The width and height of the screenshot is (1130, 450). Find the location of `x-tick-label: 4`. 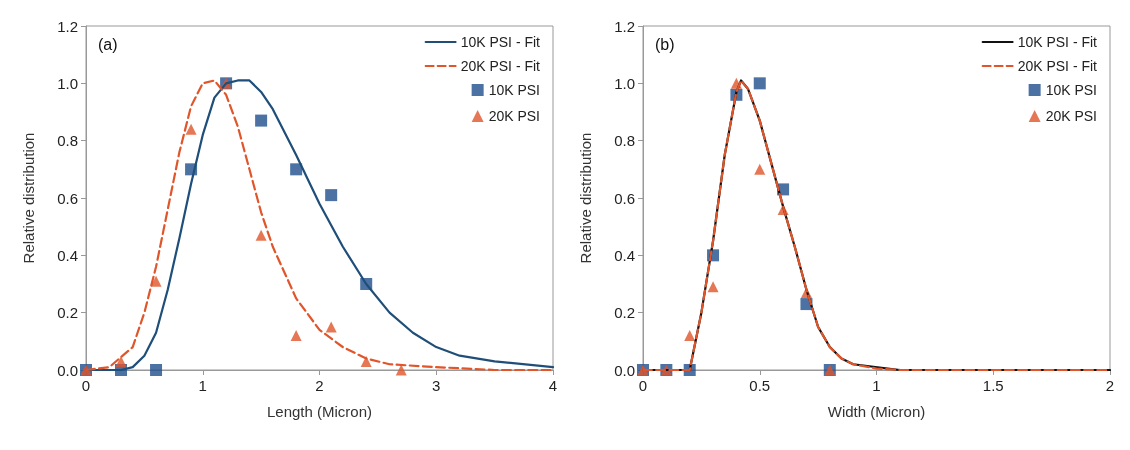

x-tick-label: 4 is located at coordinates (553, 385).